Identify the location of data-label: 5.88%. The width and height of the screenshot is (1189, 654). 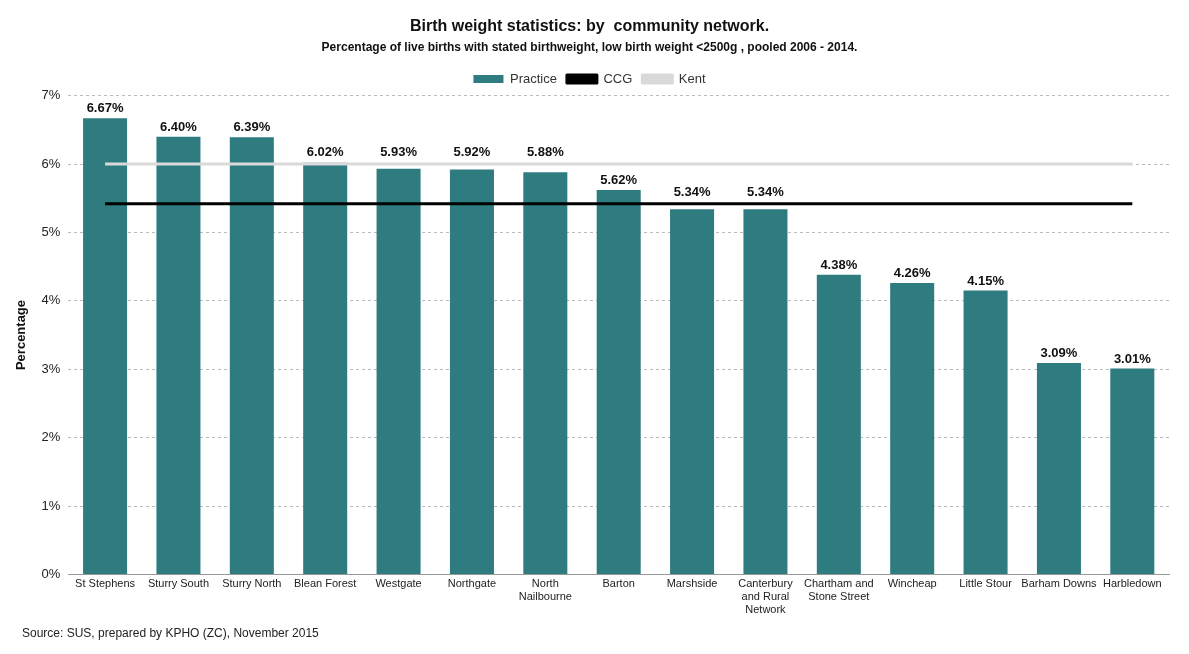
(545, 152).